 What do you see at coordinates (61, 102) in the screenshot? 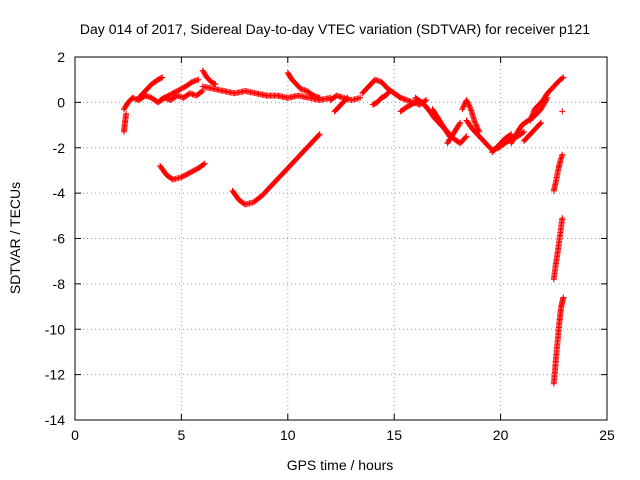
I see `y-tick-label: 0` at bounding box center [61, 102].